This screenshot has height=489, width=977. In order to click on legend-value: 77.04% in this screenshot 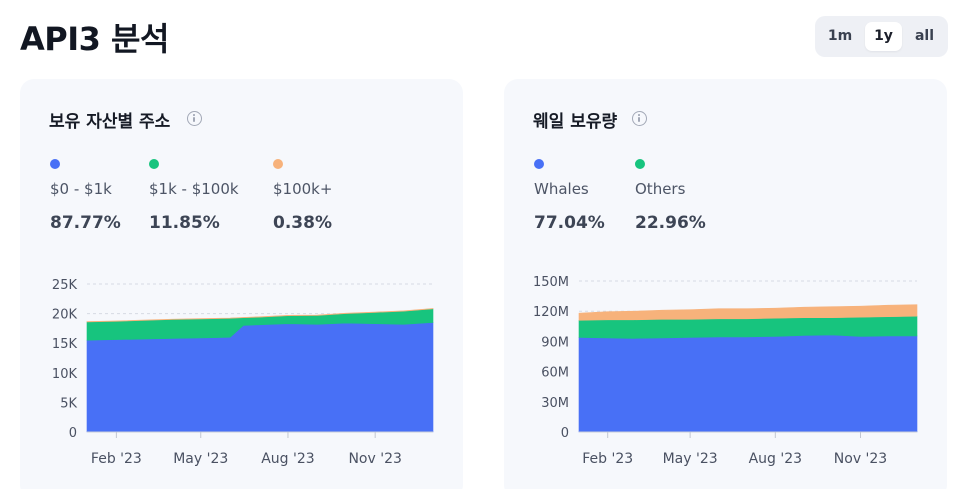, I will do `click(569, 223)`.